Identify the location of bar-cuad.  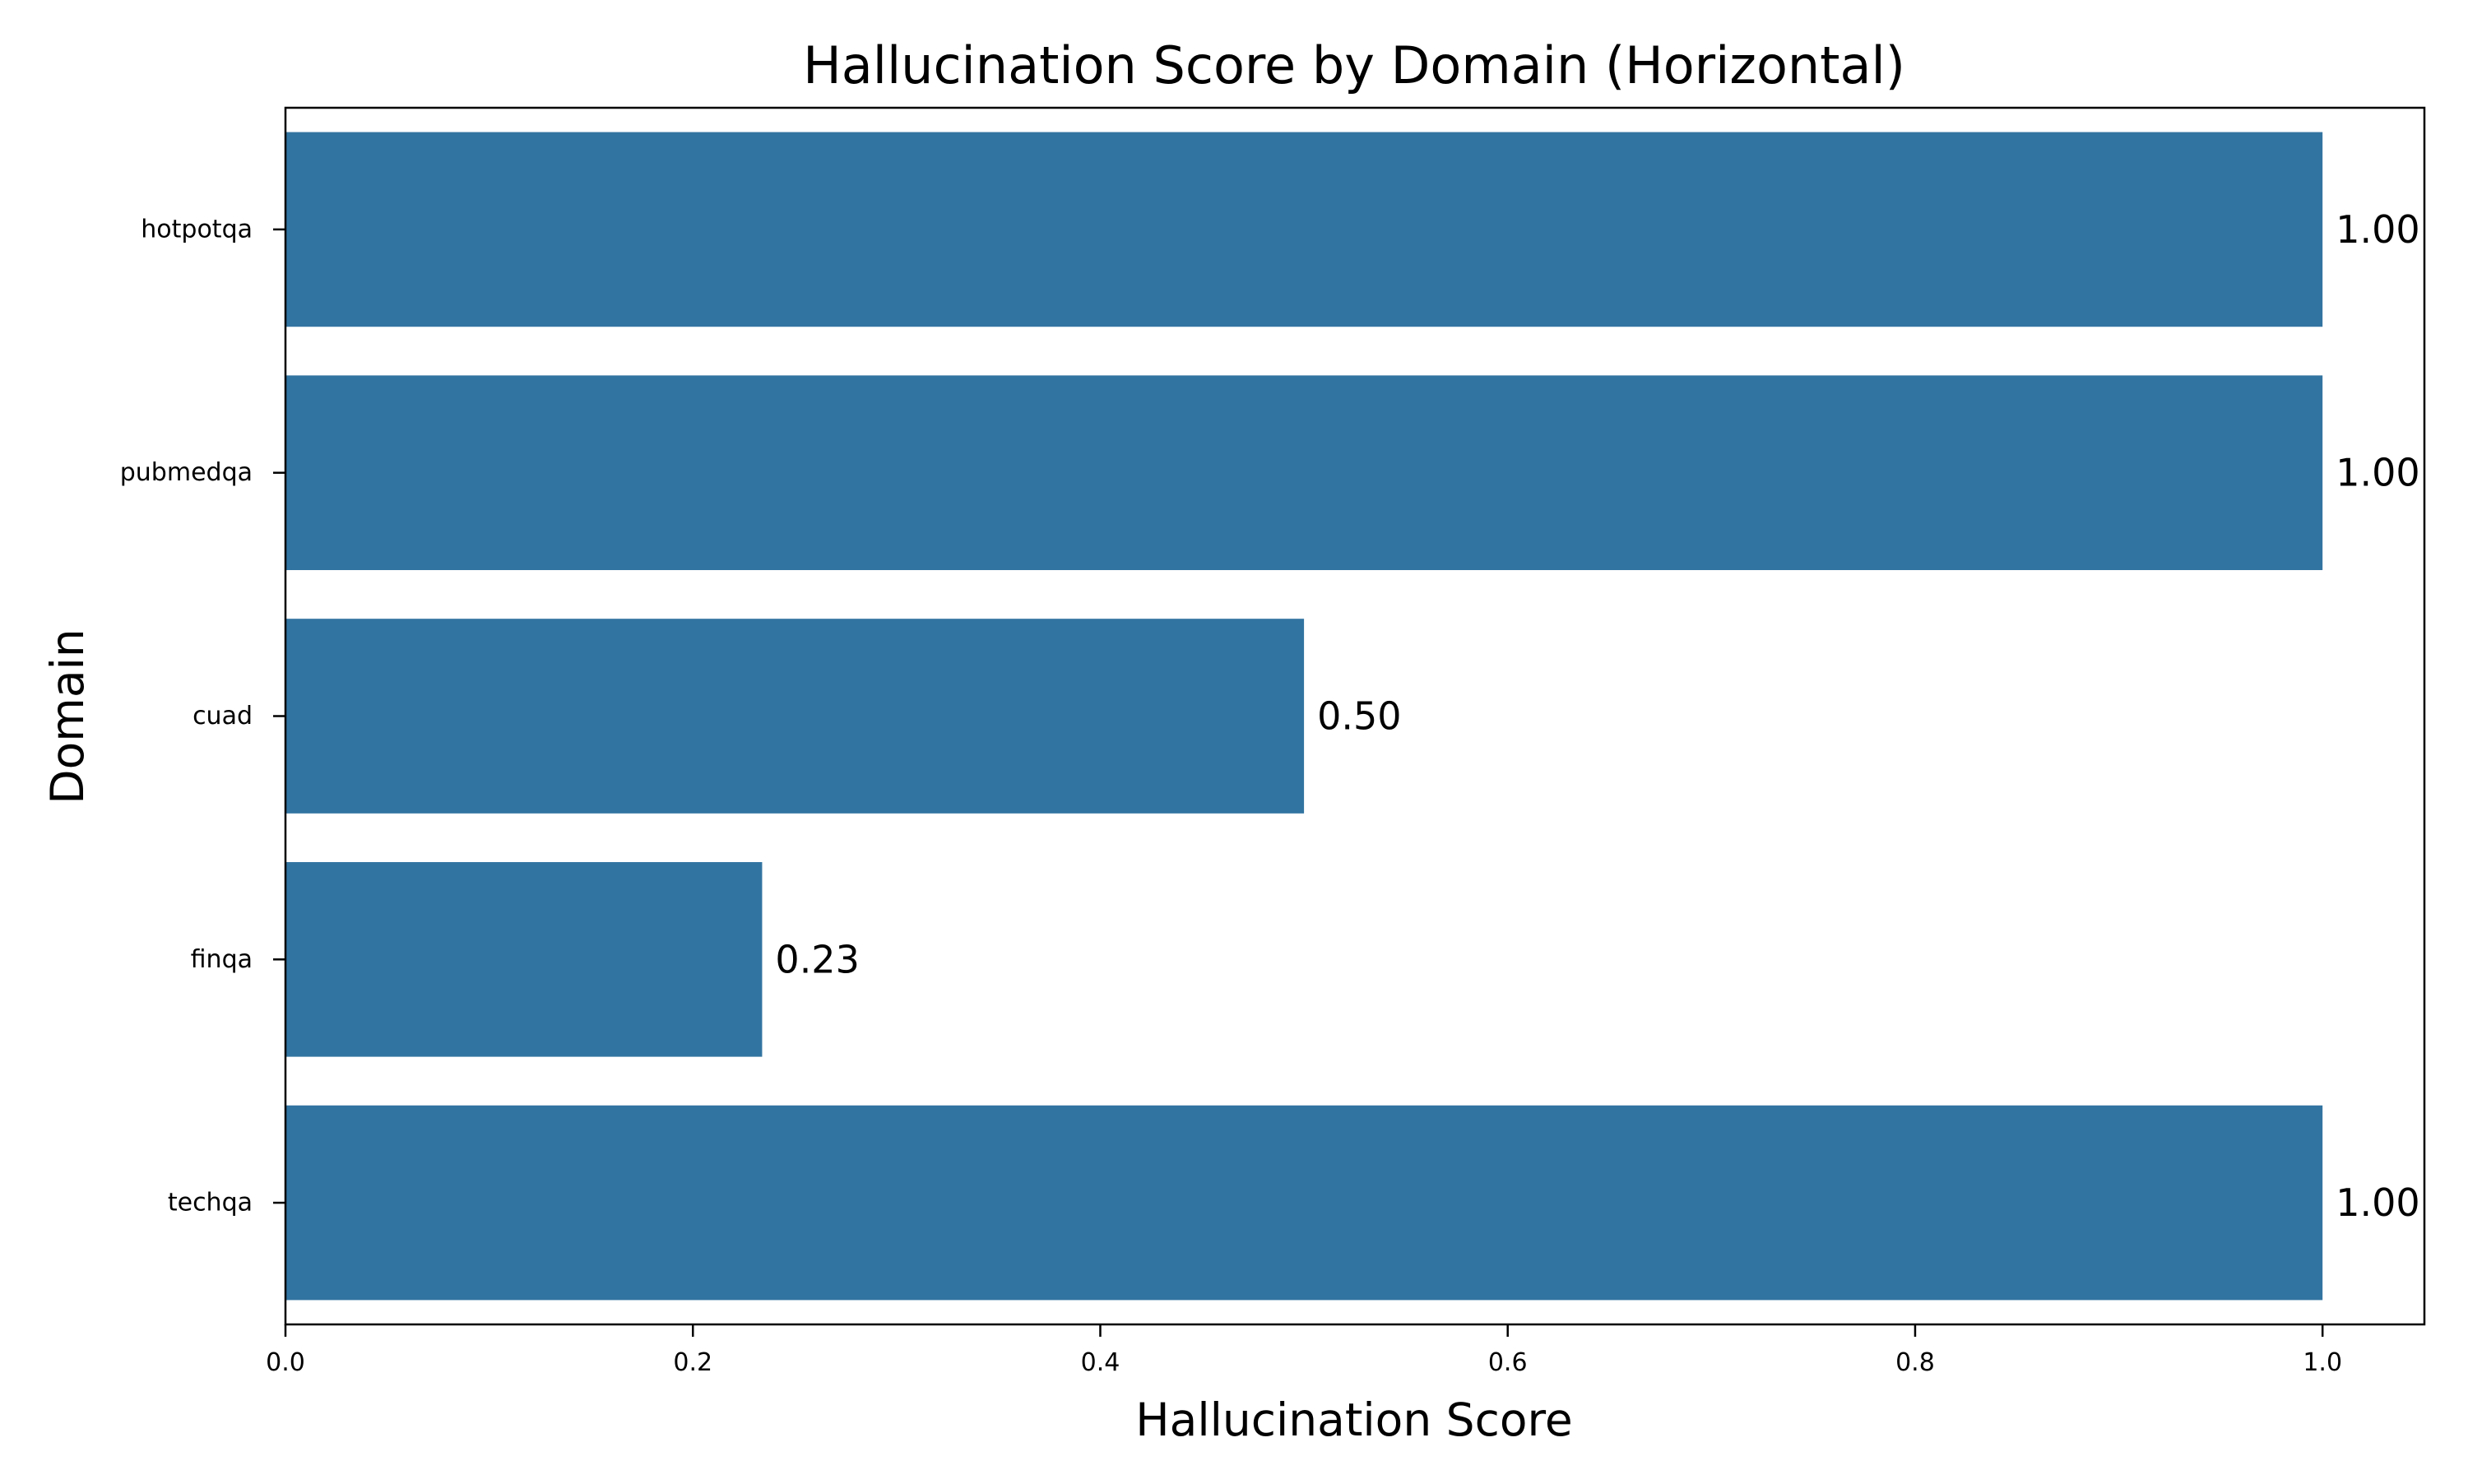
(795, 716).